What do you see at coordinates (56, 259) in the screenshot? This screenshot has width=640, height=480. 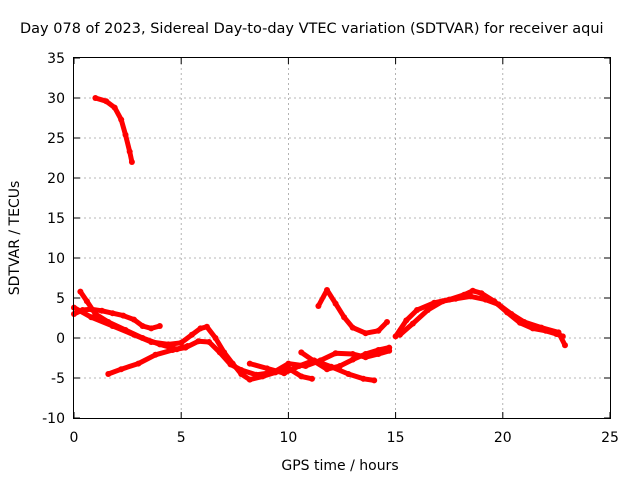 I see `y-tick-label: 10` at bounding box center [56, 259].